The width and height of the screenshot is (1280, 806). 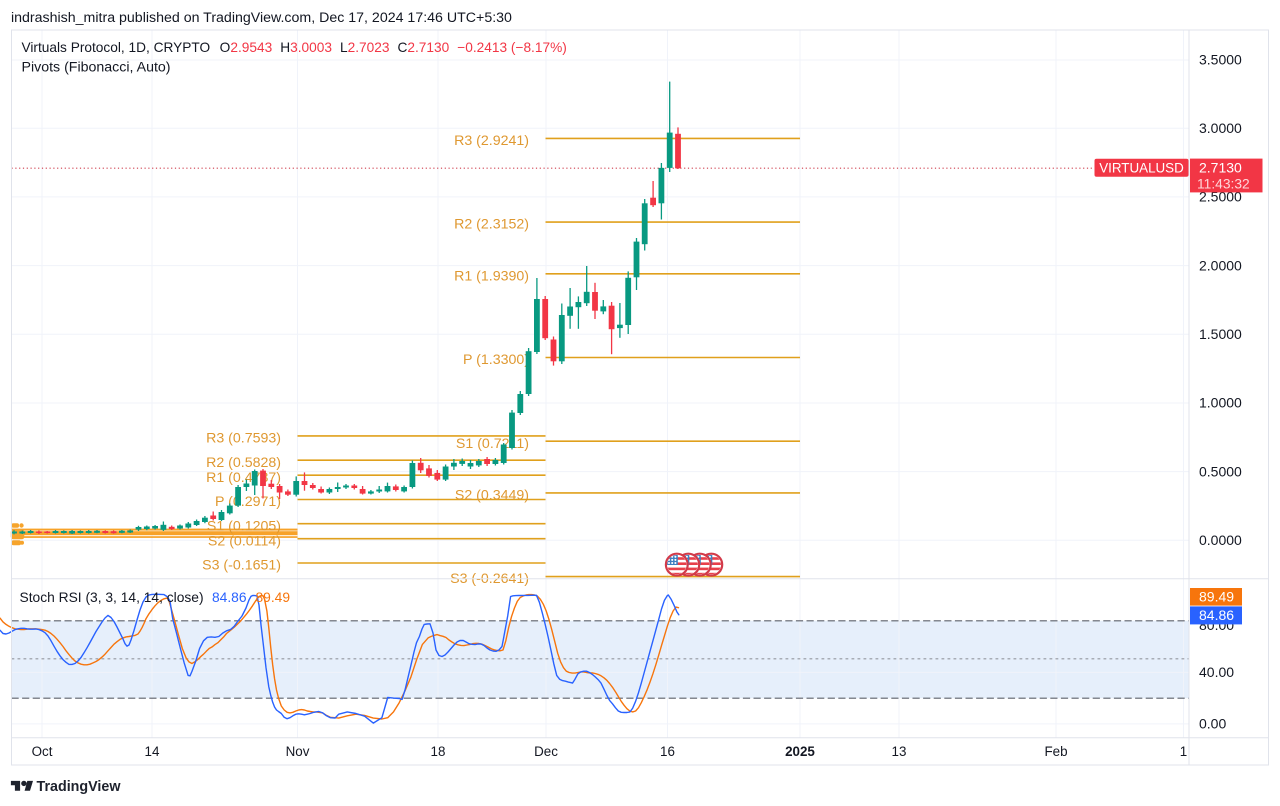 What do you see at coordinates (492, 496) in the screenshot?
I see `svg-text: S2 (0.3449)` at bounding box center [492, 496].